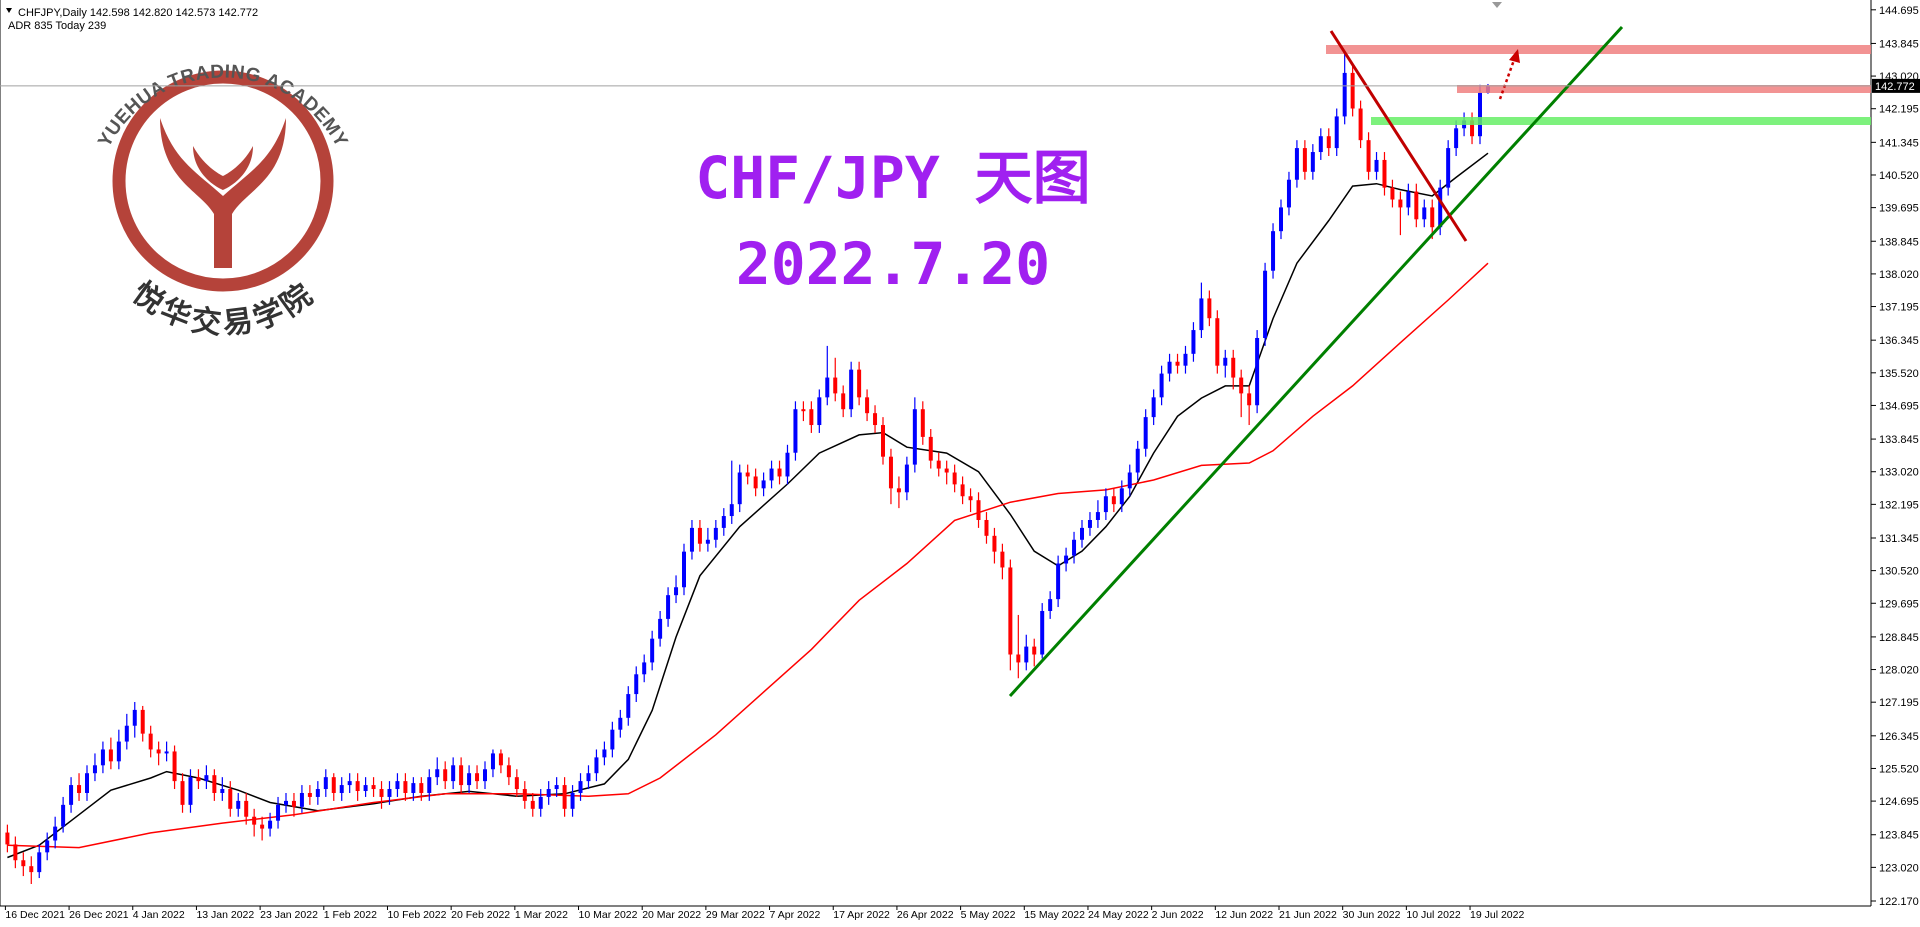 The height and width of the screenshot is (927, 1920). What do you see at coordinates (1899, 769) in the screenshot?
I see `y-tick-label: 125.520` at bounding box center [1899, 769].